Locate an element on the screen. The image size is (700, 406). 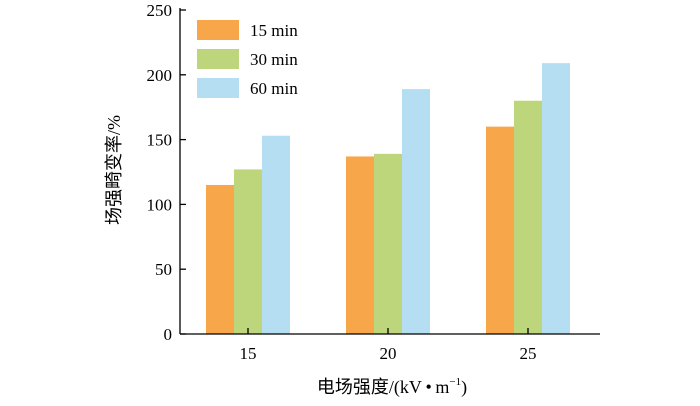
x-tick-label: 20 is located at coordinates (388, 353).